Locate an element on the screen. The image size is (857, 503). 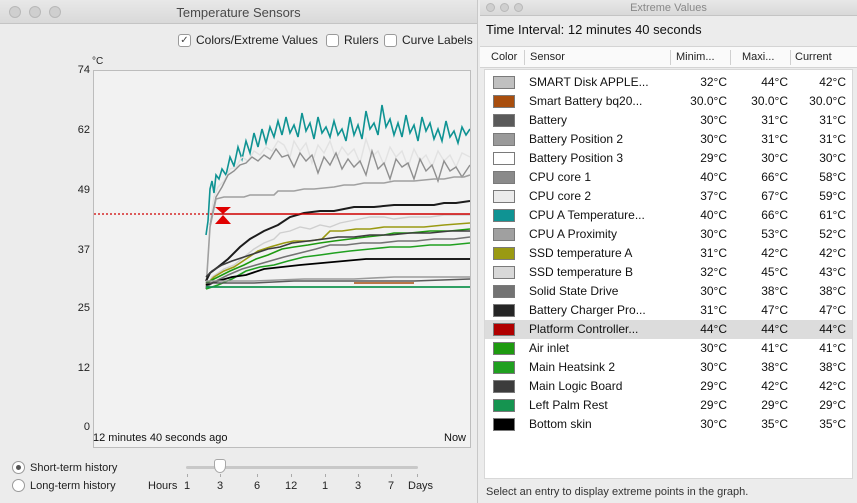
checkbox-label: Rulers is located at coordinates (361, 40).